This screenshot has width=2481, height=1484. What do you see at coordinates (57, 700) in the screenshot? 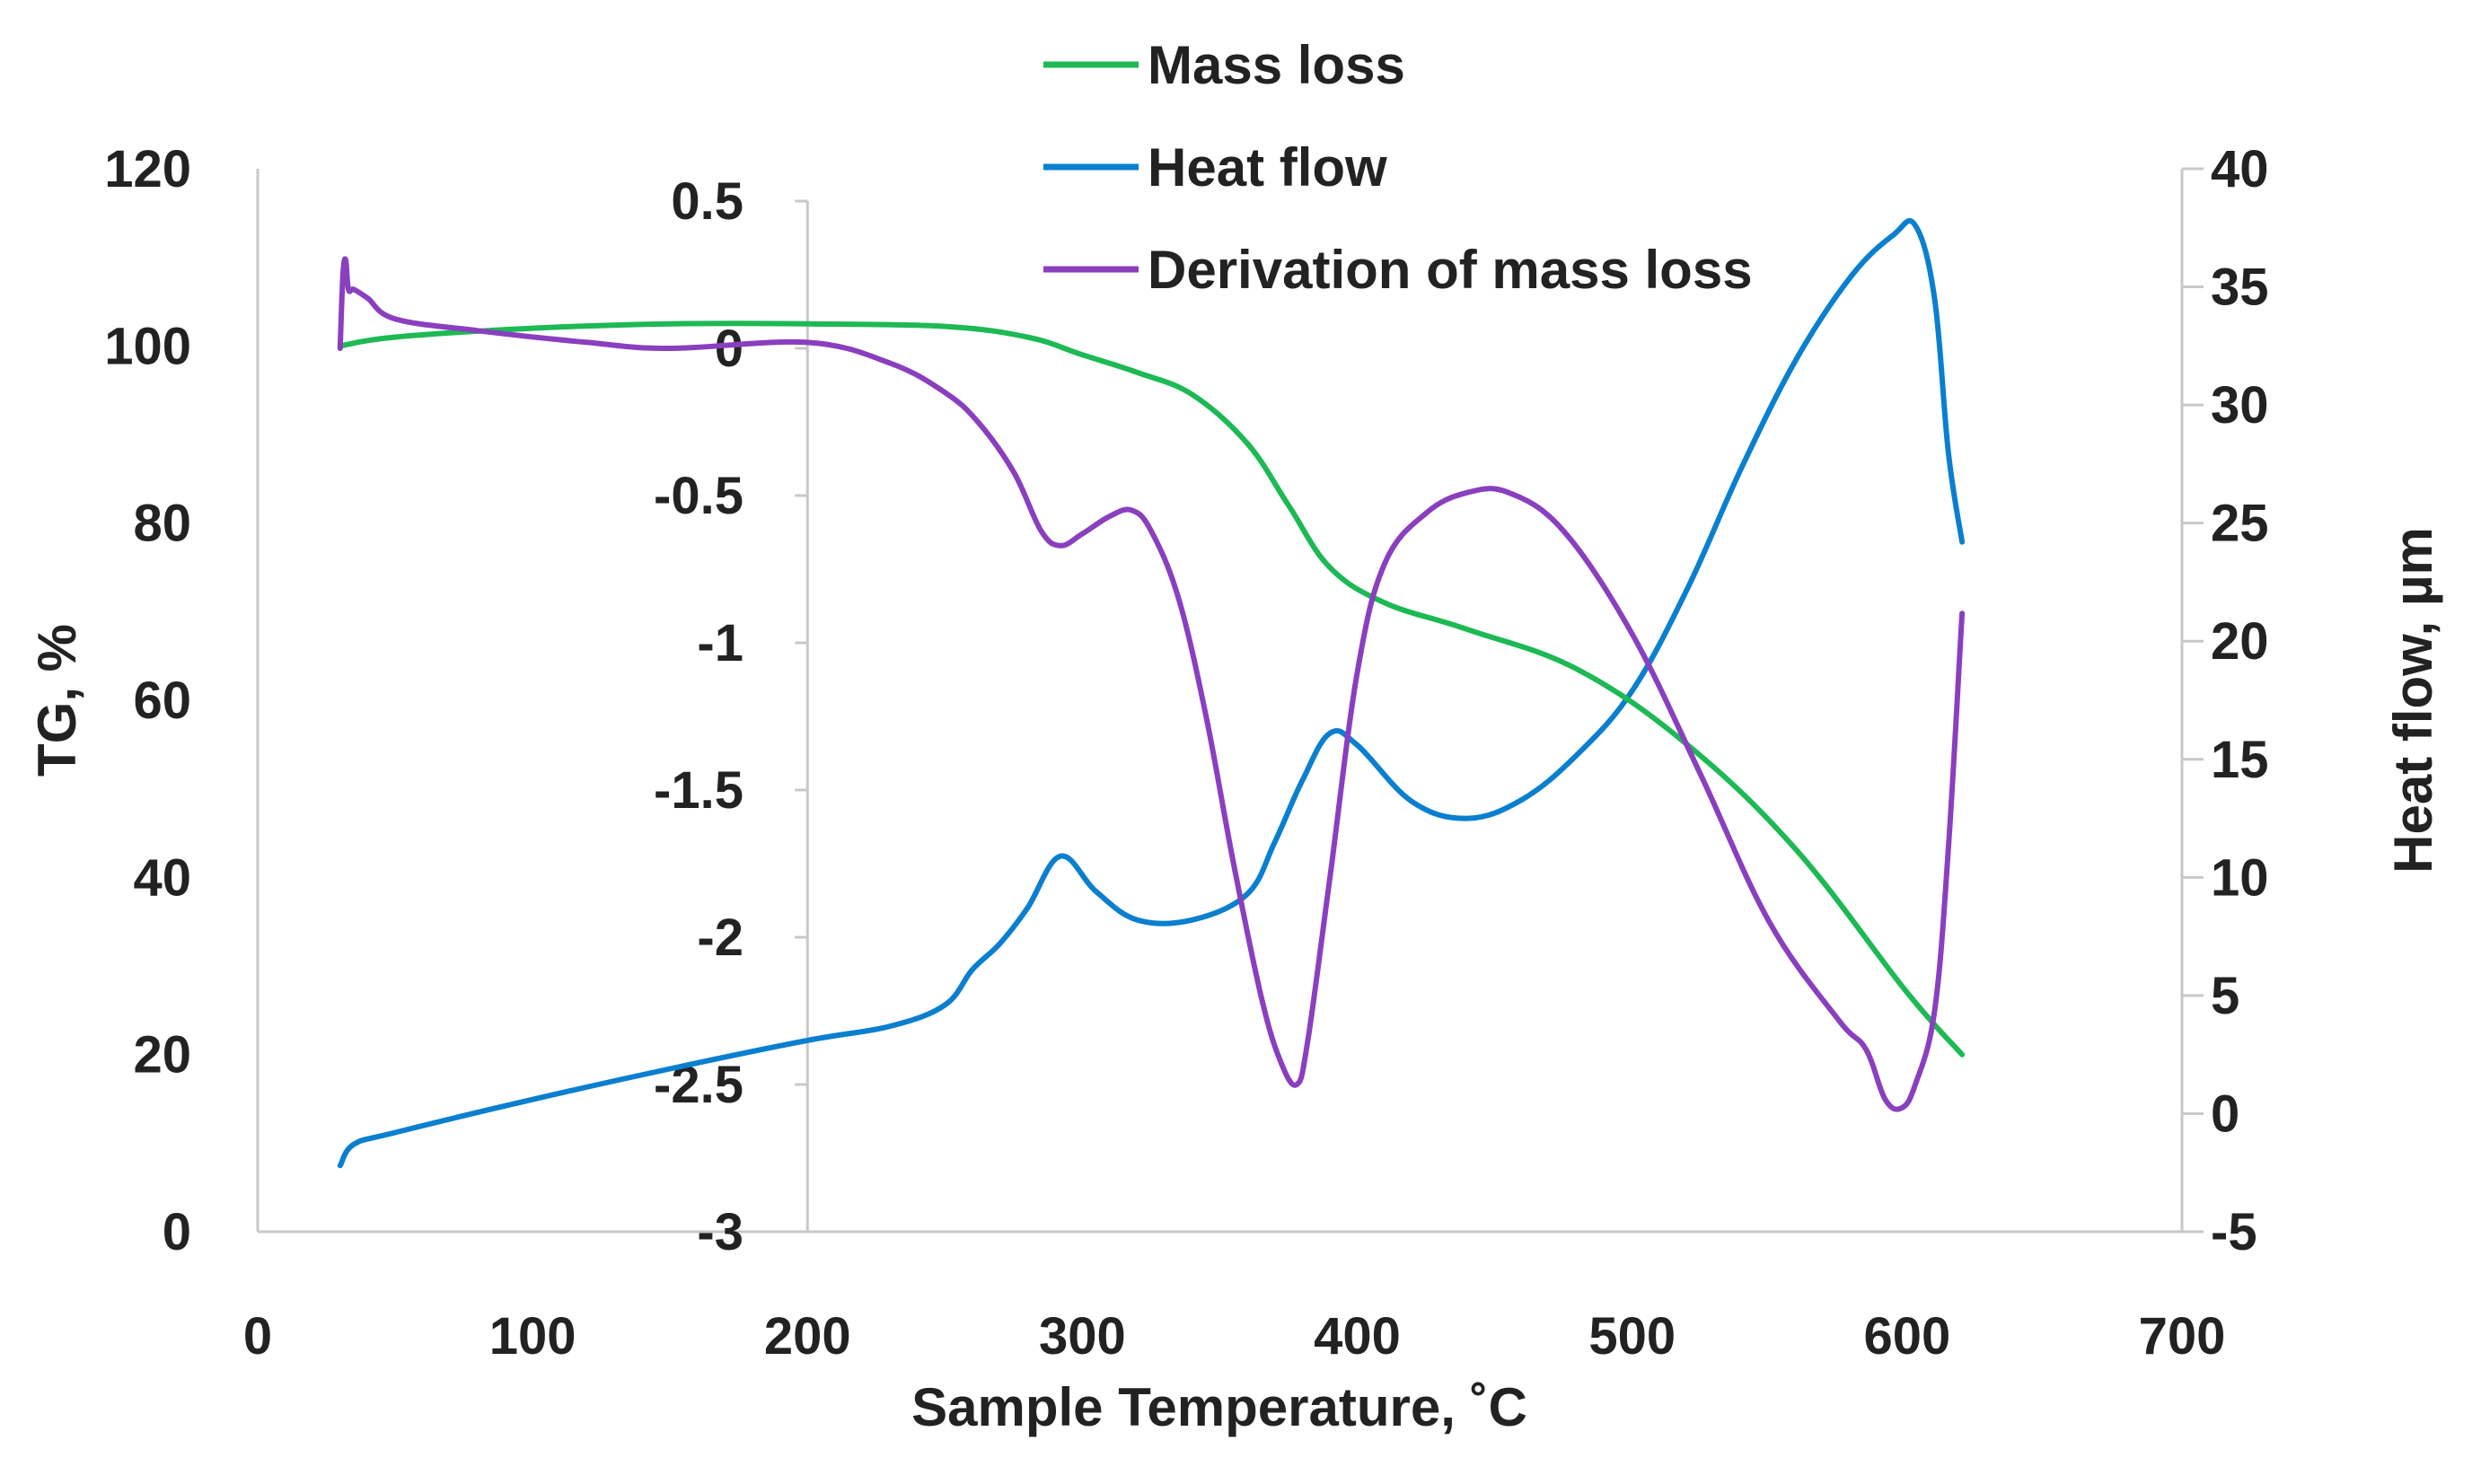
I see `y-left-axis-title: TG, %` at bounding box center [57, 700].